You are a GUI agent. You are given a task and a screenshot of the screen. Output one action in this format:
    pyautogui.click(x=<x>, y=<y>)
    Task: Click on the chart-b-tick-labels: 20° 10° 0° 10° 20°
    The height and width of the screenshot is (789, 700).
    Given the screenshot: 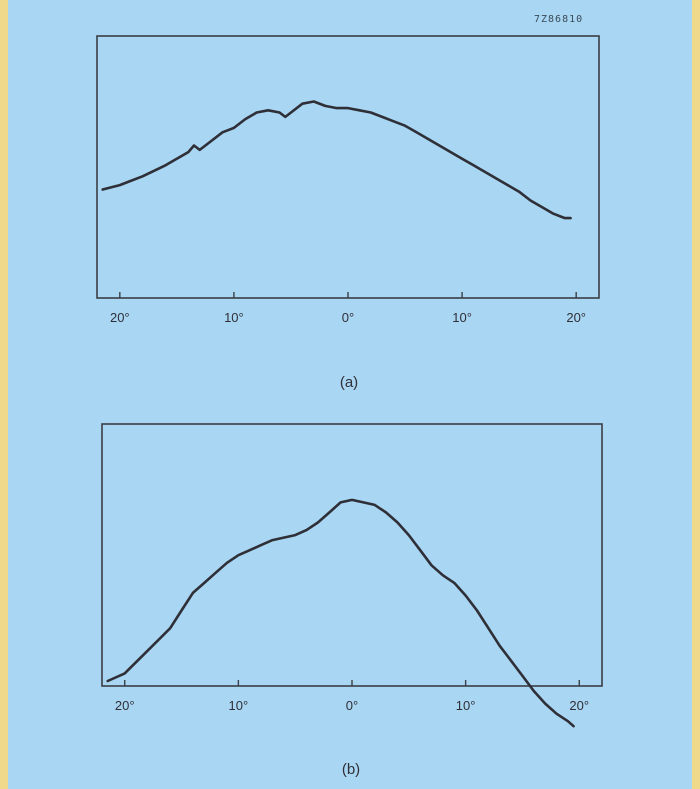 What is the action you would take?
    pyautogui.click(x=352, y=705)
    